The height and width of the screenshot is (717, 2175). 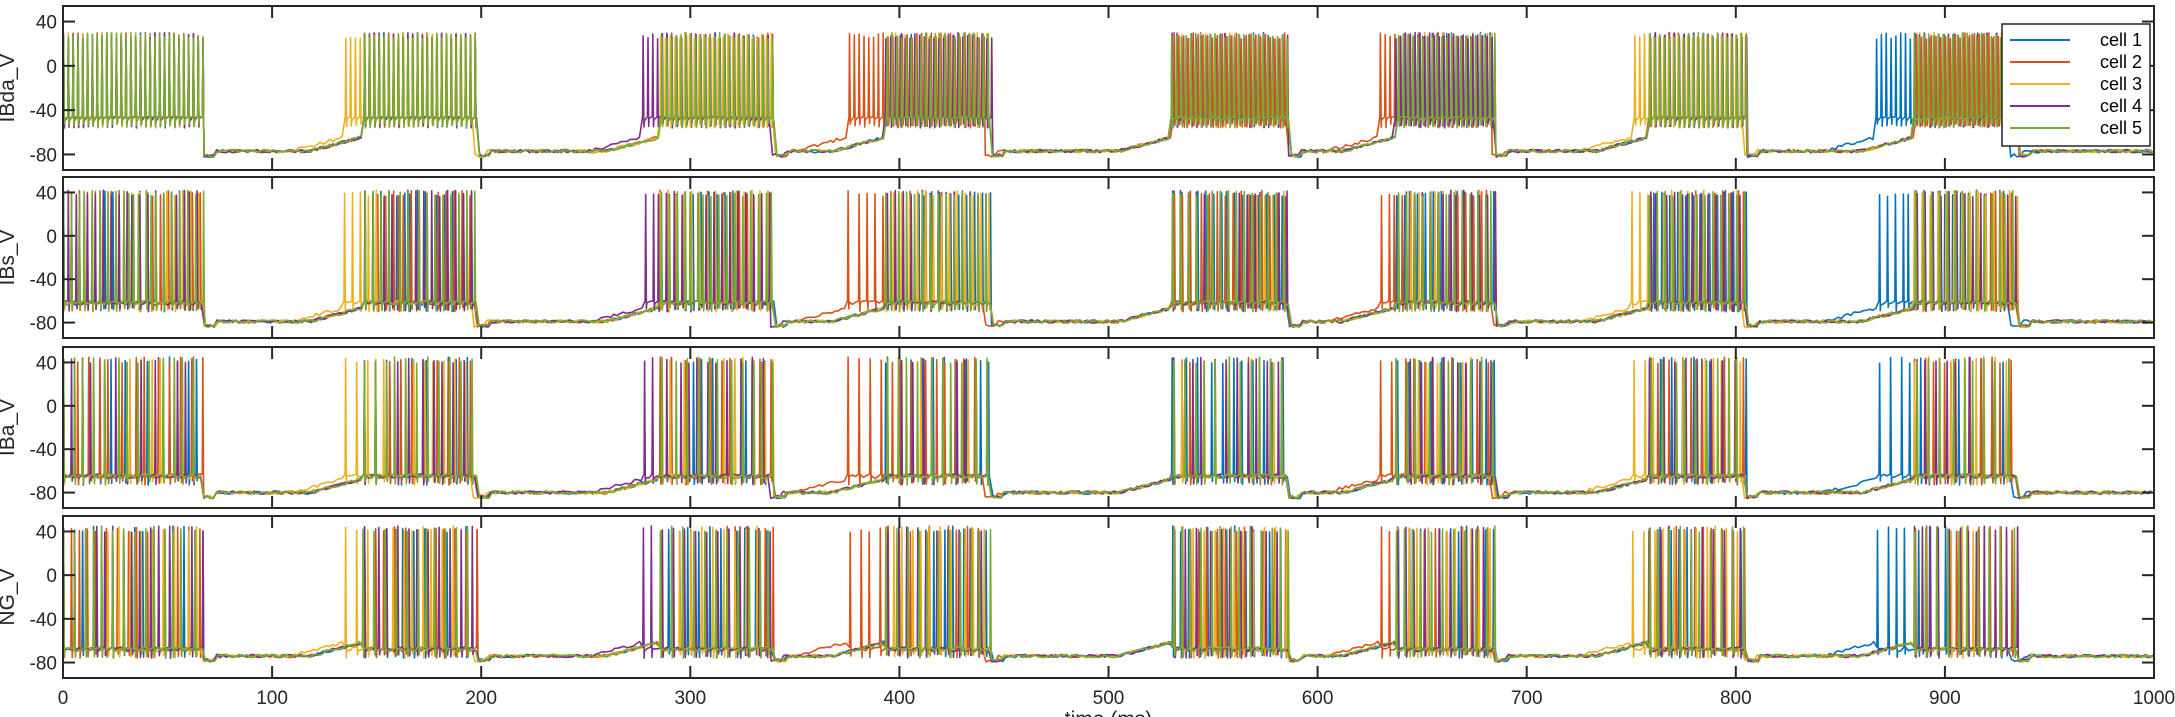 I want to click on y-axis-label: NG_V, so click(x=9, y=596).